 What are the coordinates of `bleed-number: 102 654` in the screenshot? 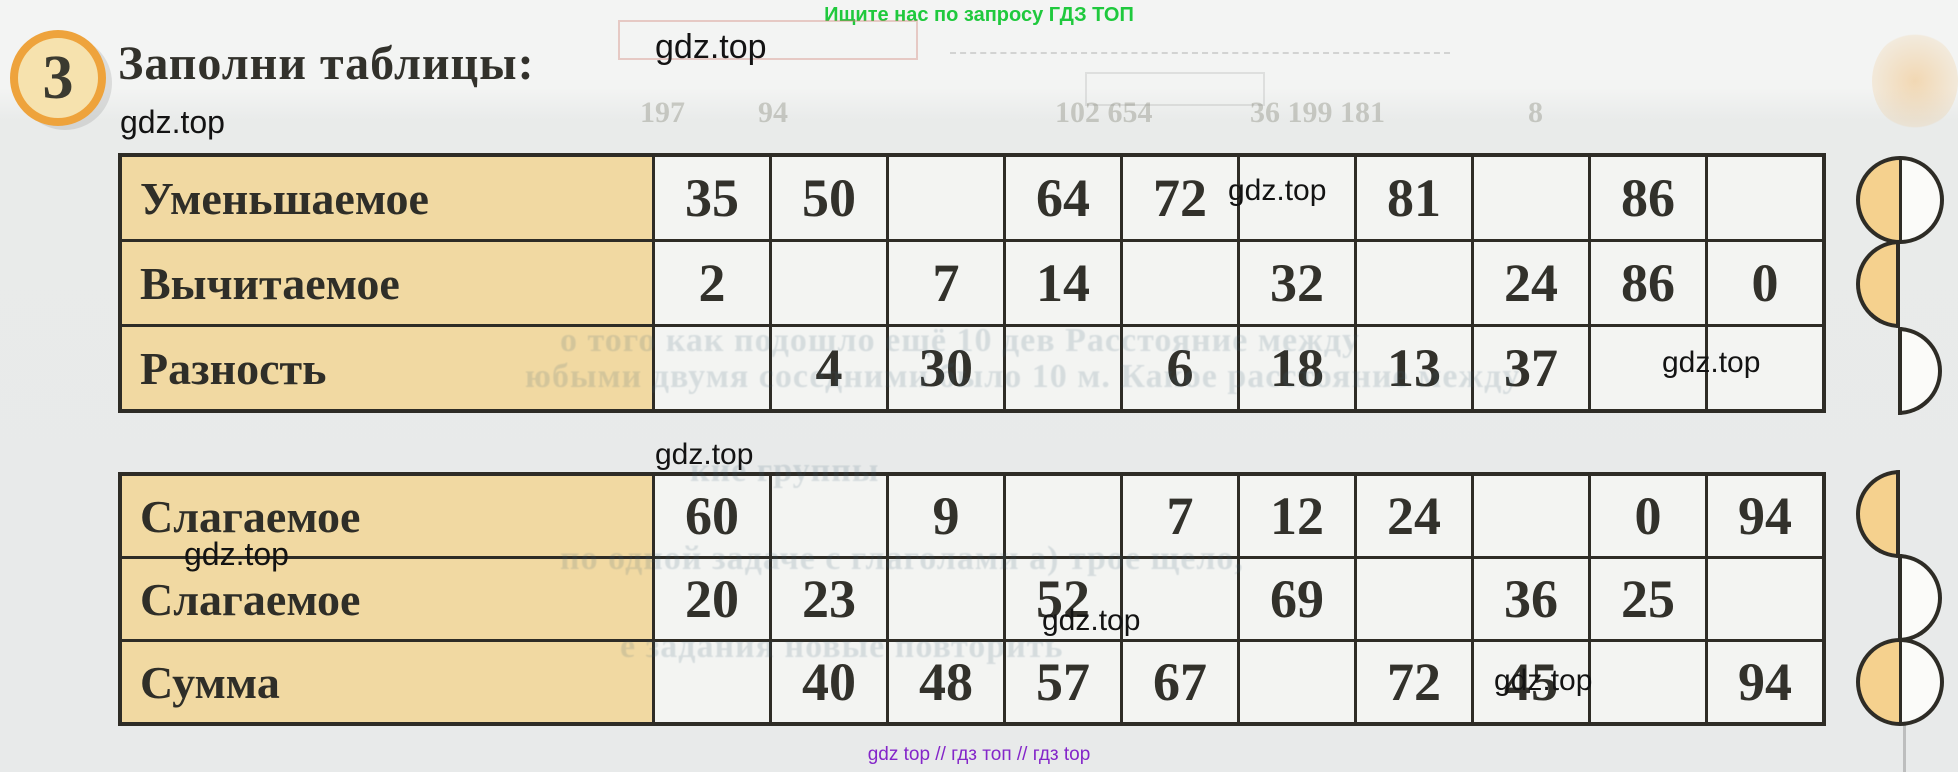 It's located at (1104, 112).